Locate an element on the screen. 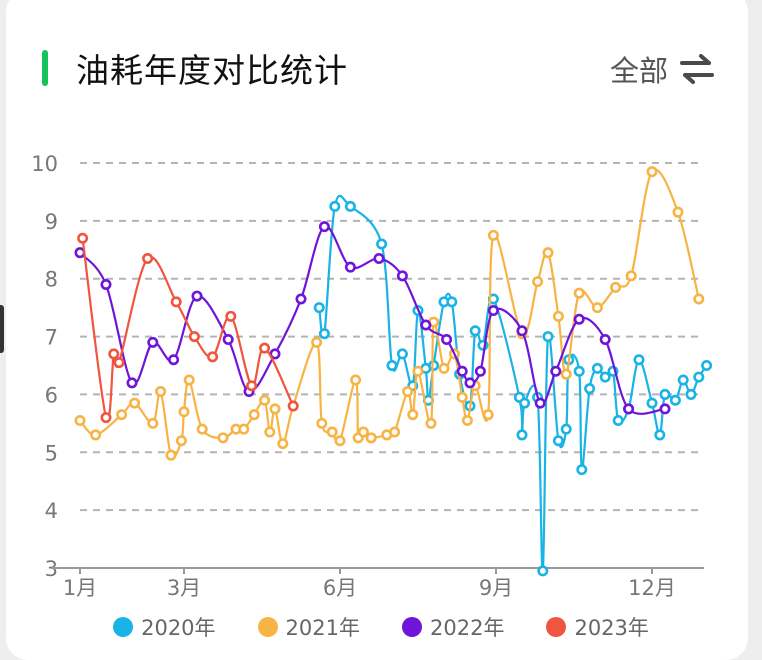 Image resolution: width=762 pixels, height=660 pixels. swap-arrows-icon is located at coordinates (697, 69).